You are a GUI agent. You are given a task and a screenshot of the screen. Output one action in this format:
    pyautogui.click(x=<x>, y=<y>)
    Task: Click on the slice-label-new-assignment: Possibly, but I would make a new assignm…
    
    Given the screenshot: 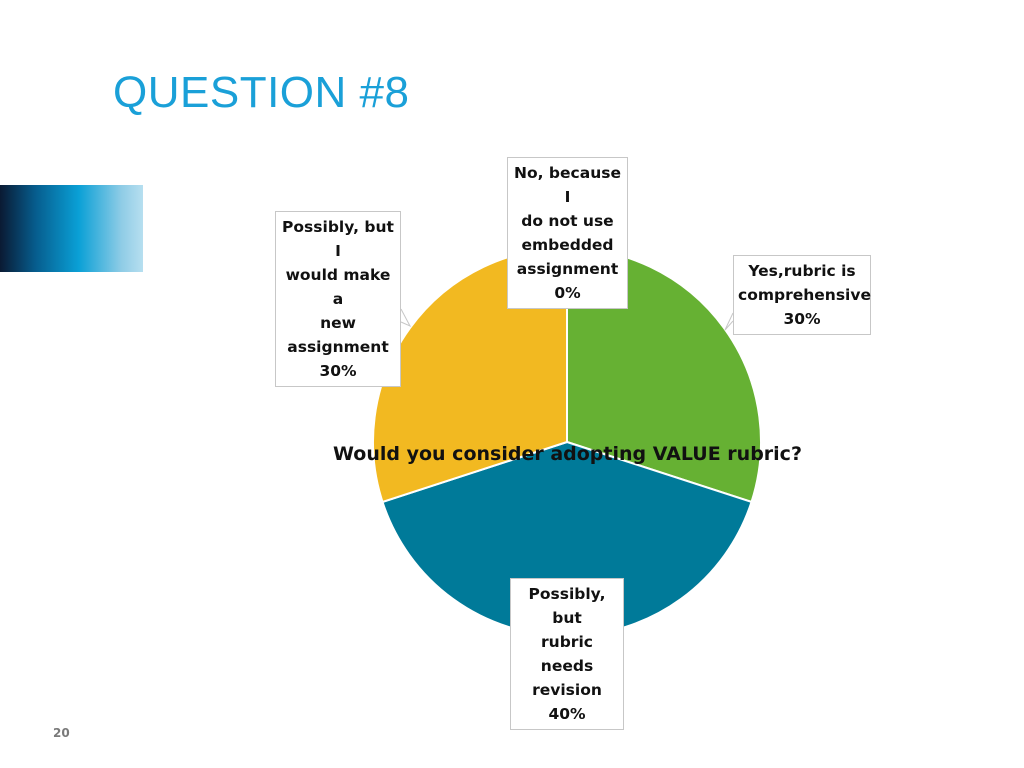 What is the action you would take?
    pyautogui.click(x=338, y=299)
    